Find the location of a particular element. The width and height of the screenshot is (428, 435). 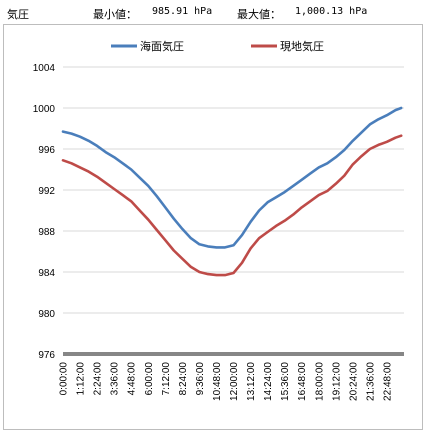

min-label: 最小値： is located at coordinates (115, 14).